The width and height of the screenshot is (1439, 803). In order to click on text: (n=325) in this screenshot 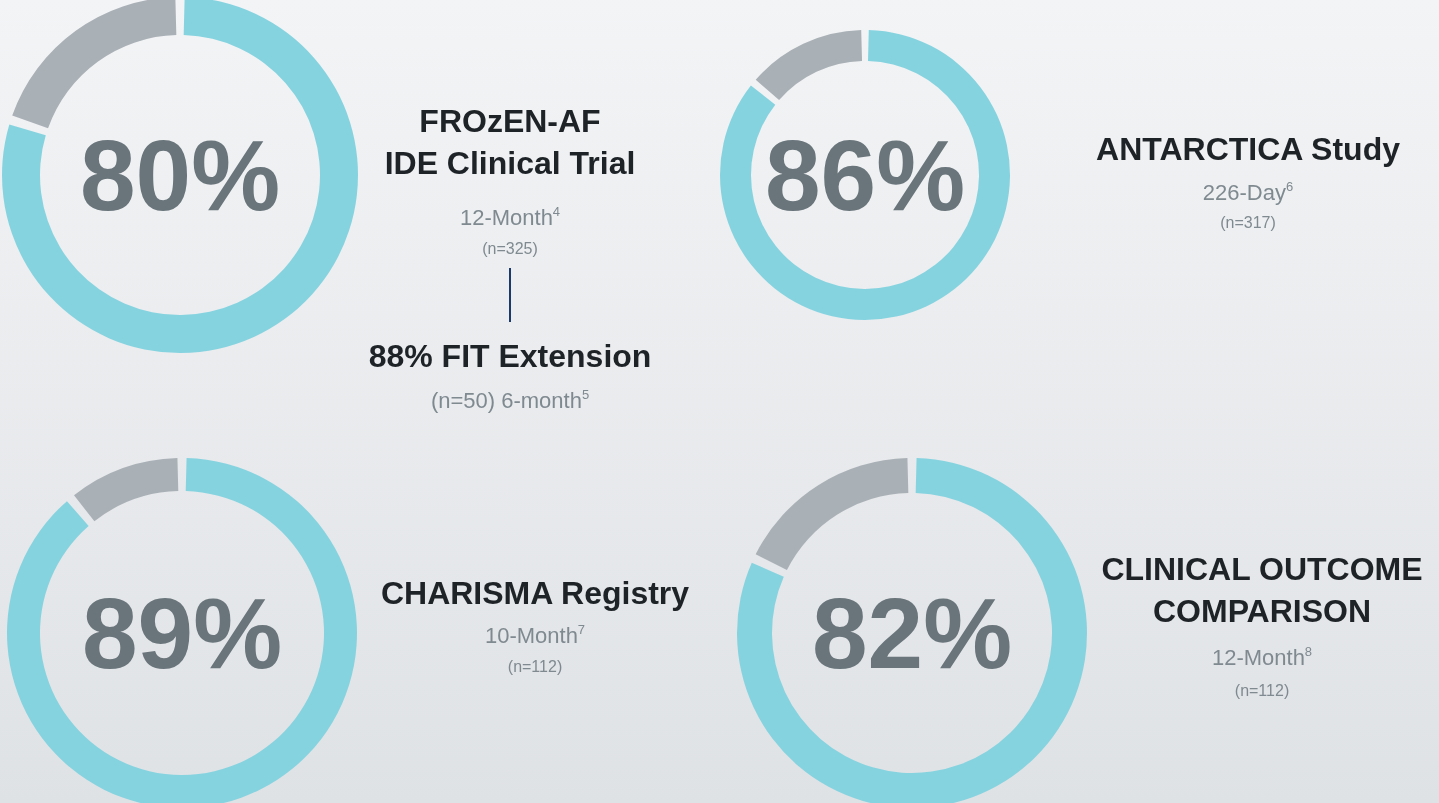, I will do `click(510, 248)`.